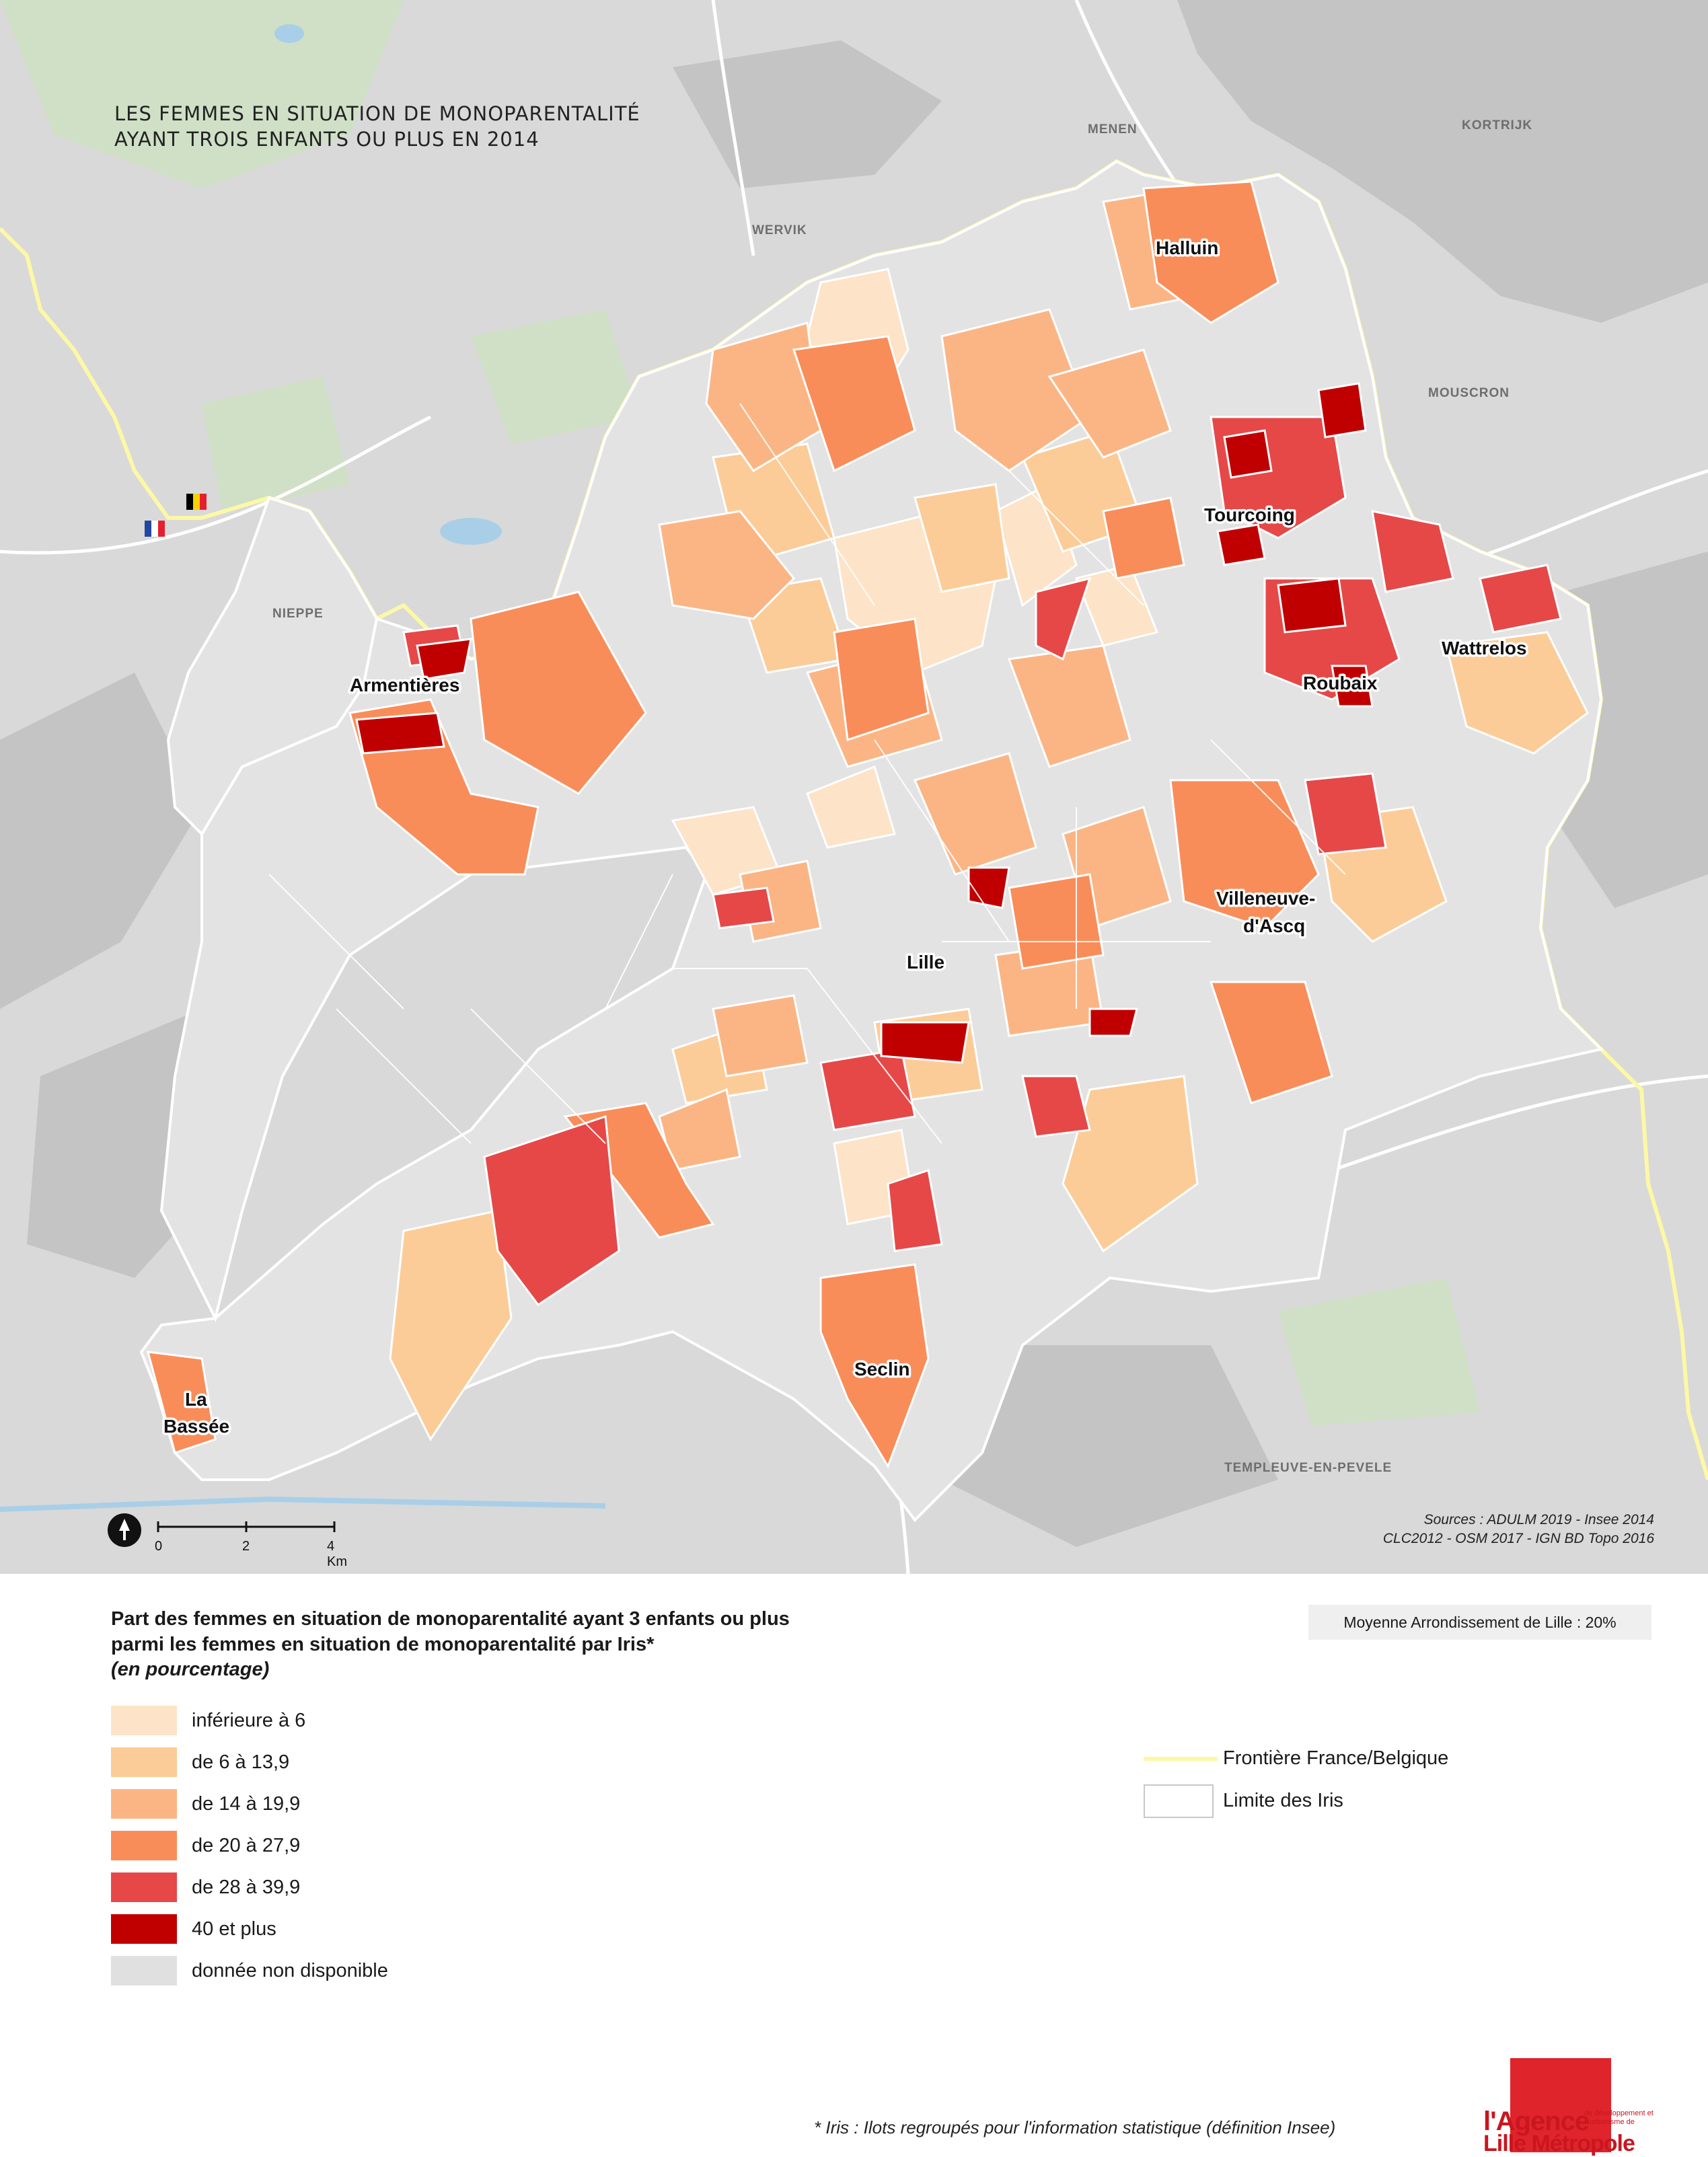  I want to click on label-bassee: Bassée, so click(196, 1426).